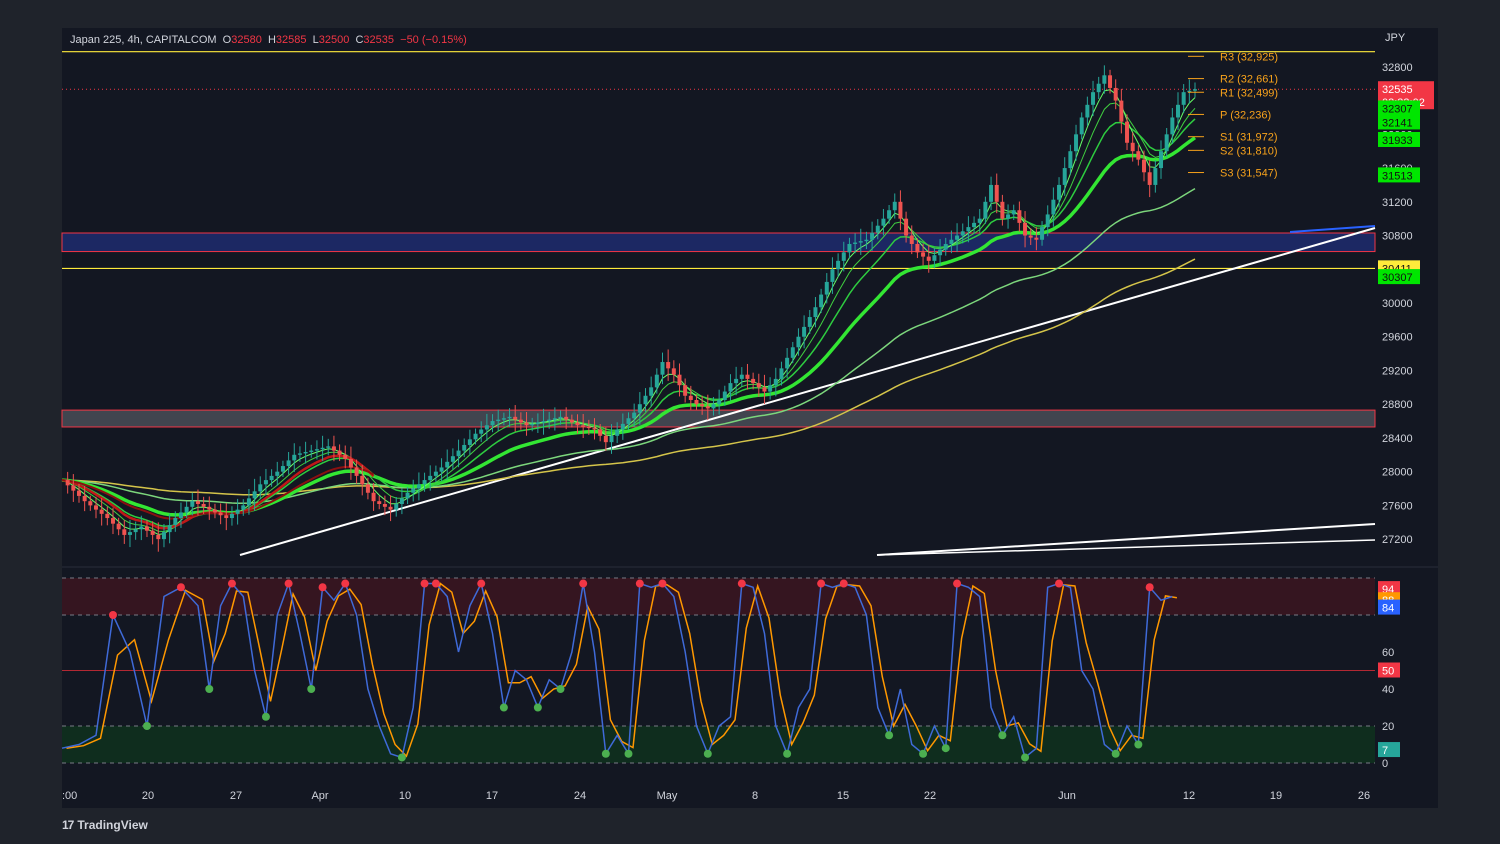 This screenshot has width=1500, height=844. Describe the element at coordinates (1388, 690) in the screenshot. I see `stoch-y-tick: 40` at that location.